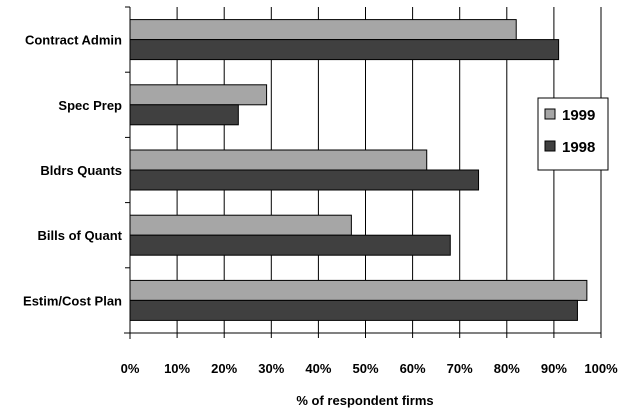 This screenshot has height=415, width=621. I want to click on x-tick-label: 50%, so click(365, 368).